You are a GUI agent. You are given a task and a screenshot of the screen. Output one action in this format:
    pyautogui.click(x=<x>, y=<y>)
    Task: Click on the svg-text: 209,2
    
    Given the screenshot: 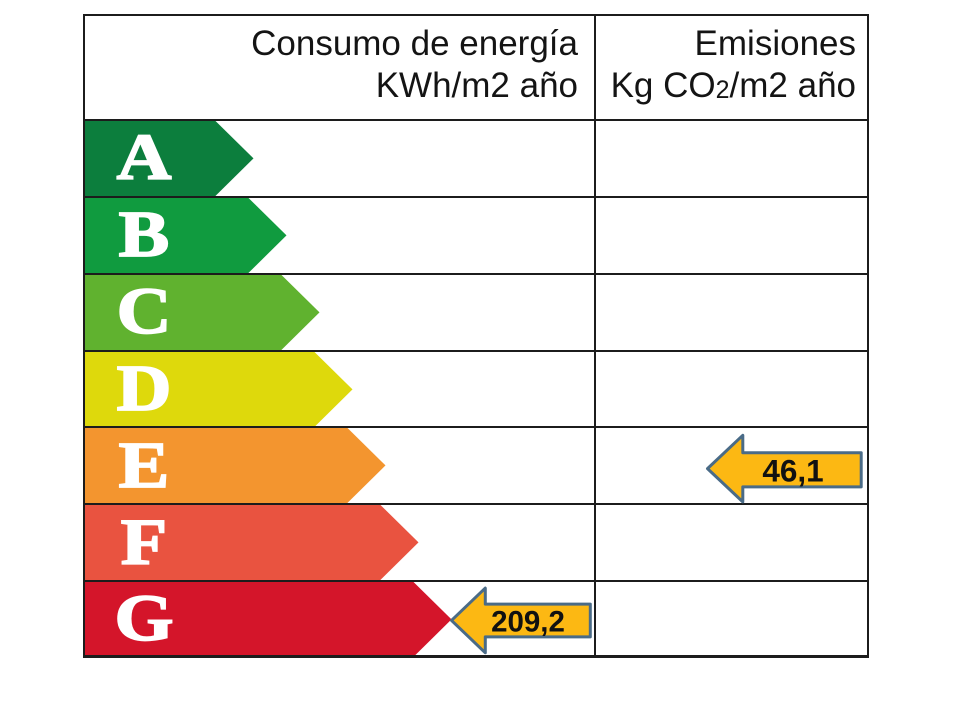 What is the action you would take?
    pyautogui.click(x=528, y=622)
    